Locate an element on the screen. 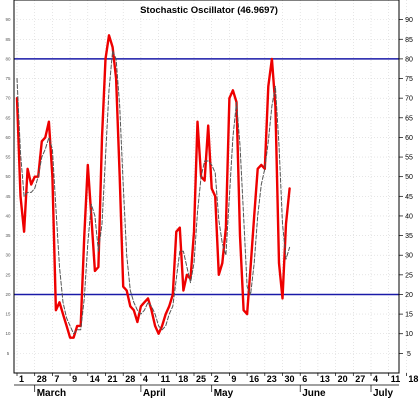 This screenshot has height=405, width=420. x-tick-label: 13 is located at coordinates (325, 379).